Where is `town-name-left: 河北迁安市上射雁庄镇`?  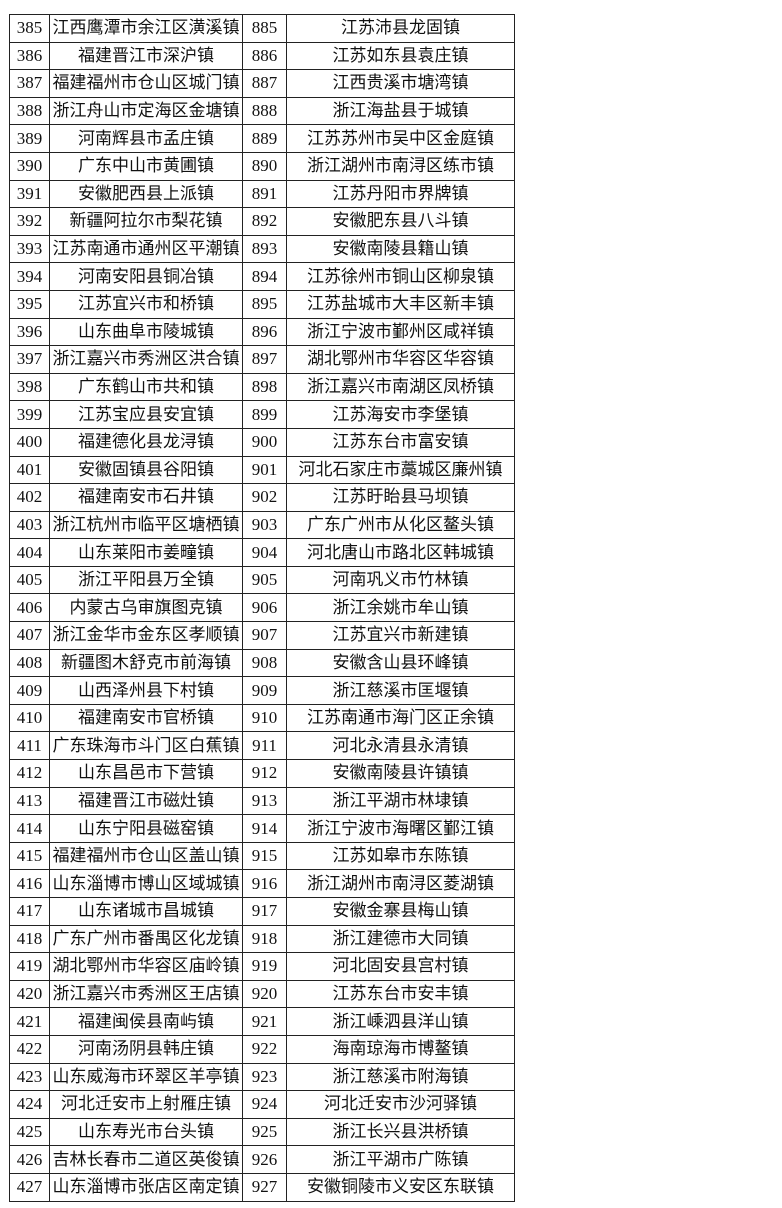
town-name-left: 河北迁安市上射雁庄镇 is located at coordinates (146, 1104).